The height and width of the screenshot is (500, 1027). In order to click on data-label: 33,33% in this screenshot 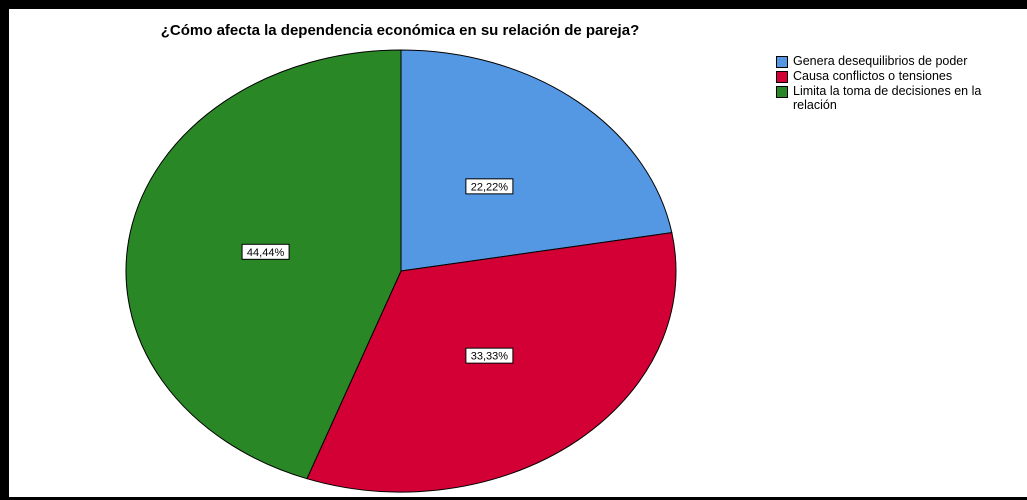, I will do `click(489, 355)`.